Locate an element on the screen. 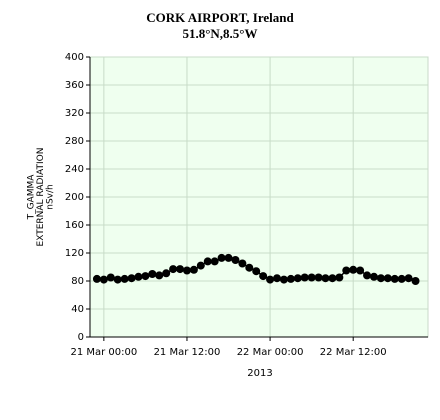 The image size is (440, 420). x-tick-label: 21 Mar 00:00 is located at coordinates (103, 352).